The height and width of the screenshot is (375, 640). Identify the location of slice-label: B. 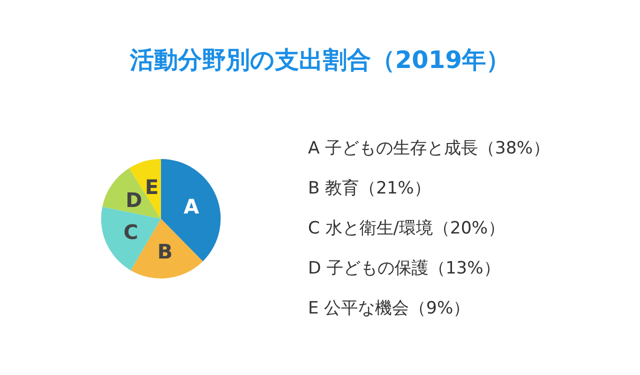
(165, 251).